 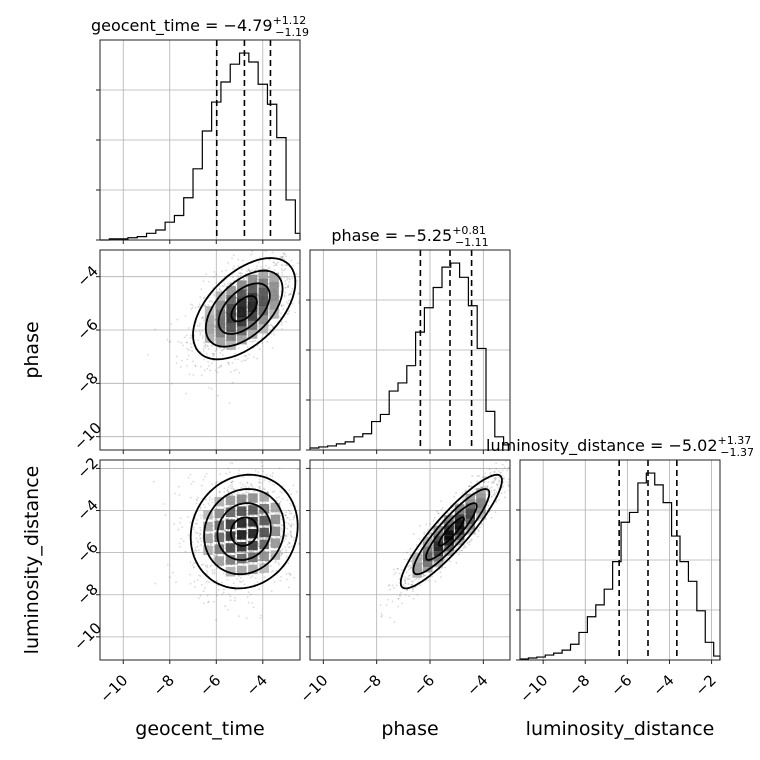 What do you see at coordinates (257, 685) in the screenshot?
I see `x-tick-label: −4` at bounding box center [257, 685].